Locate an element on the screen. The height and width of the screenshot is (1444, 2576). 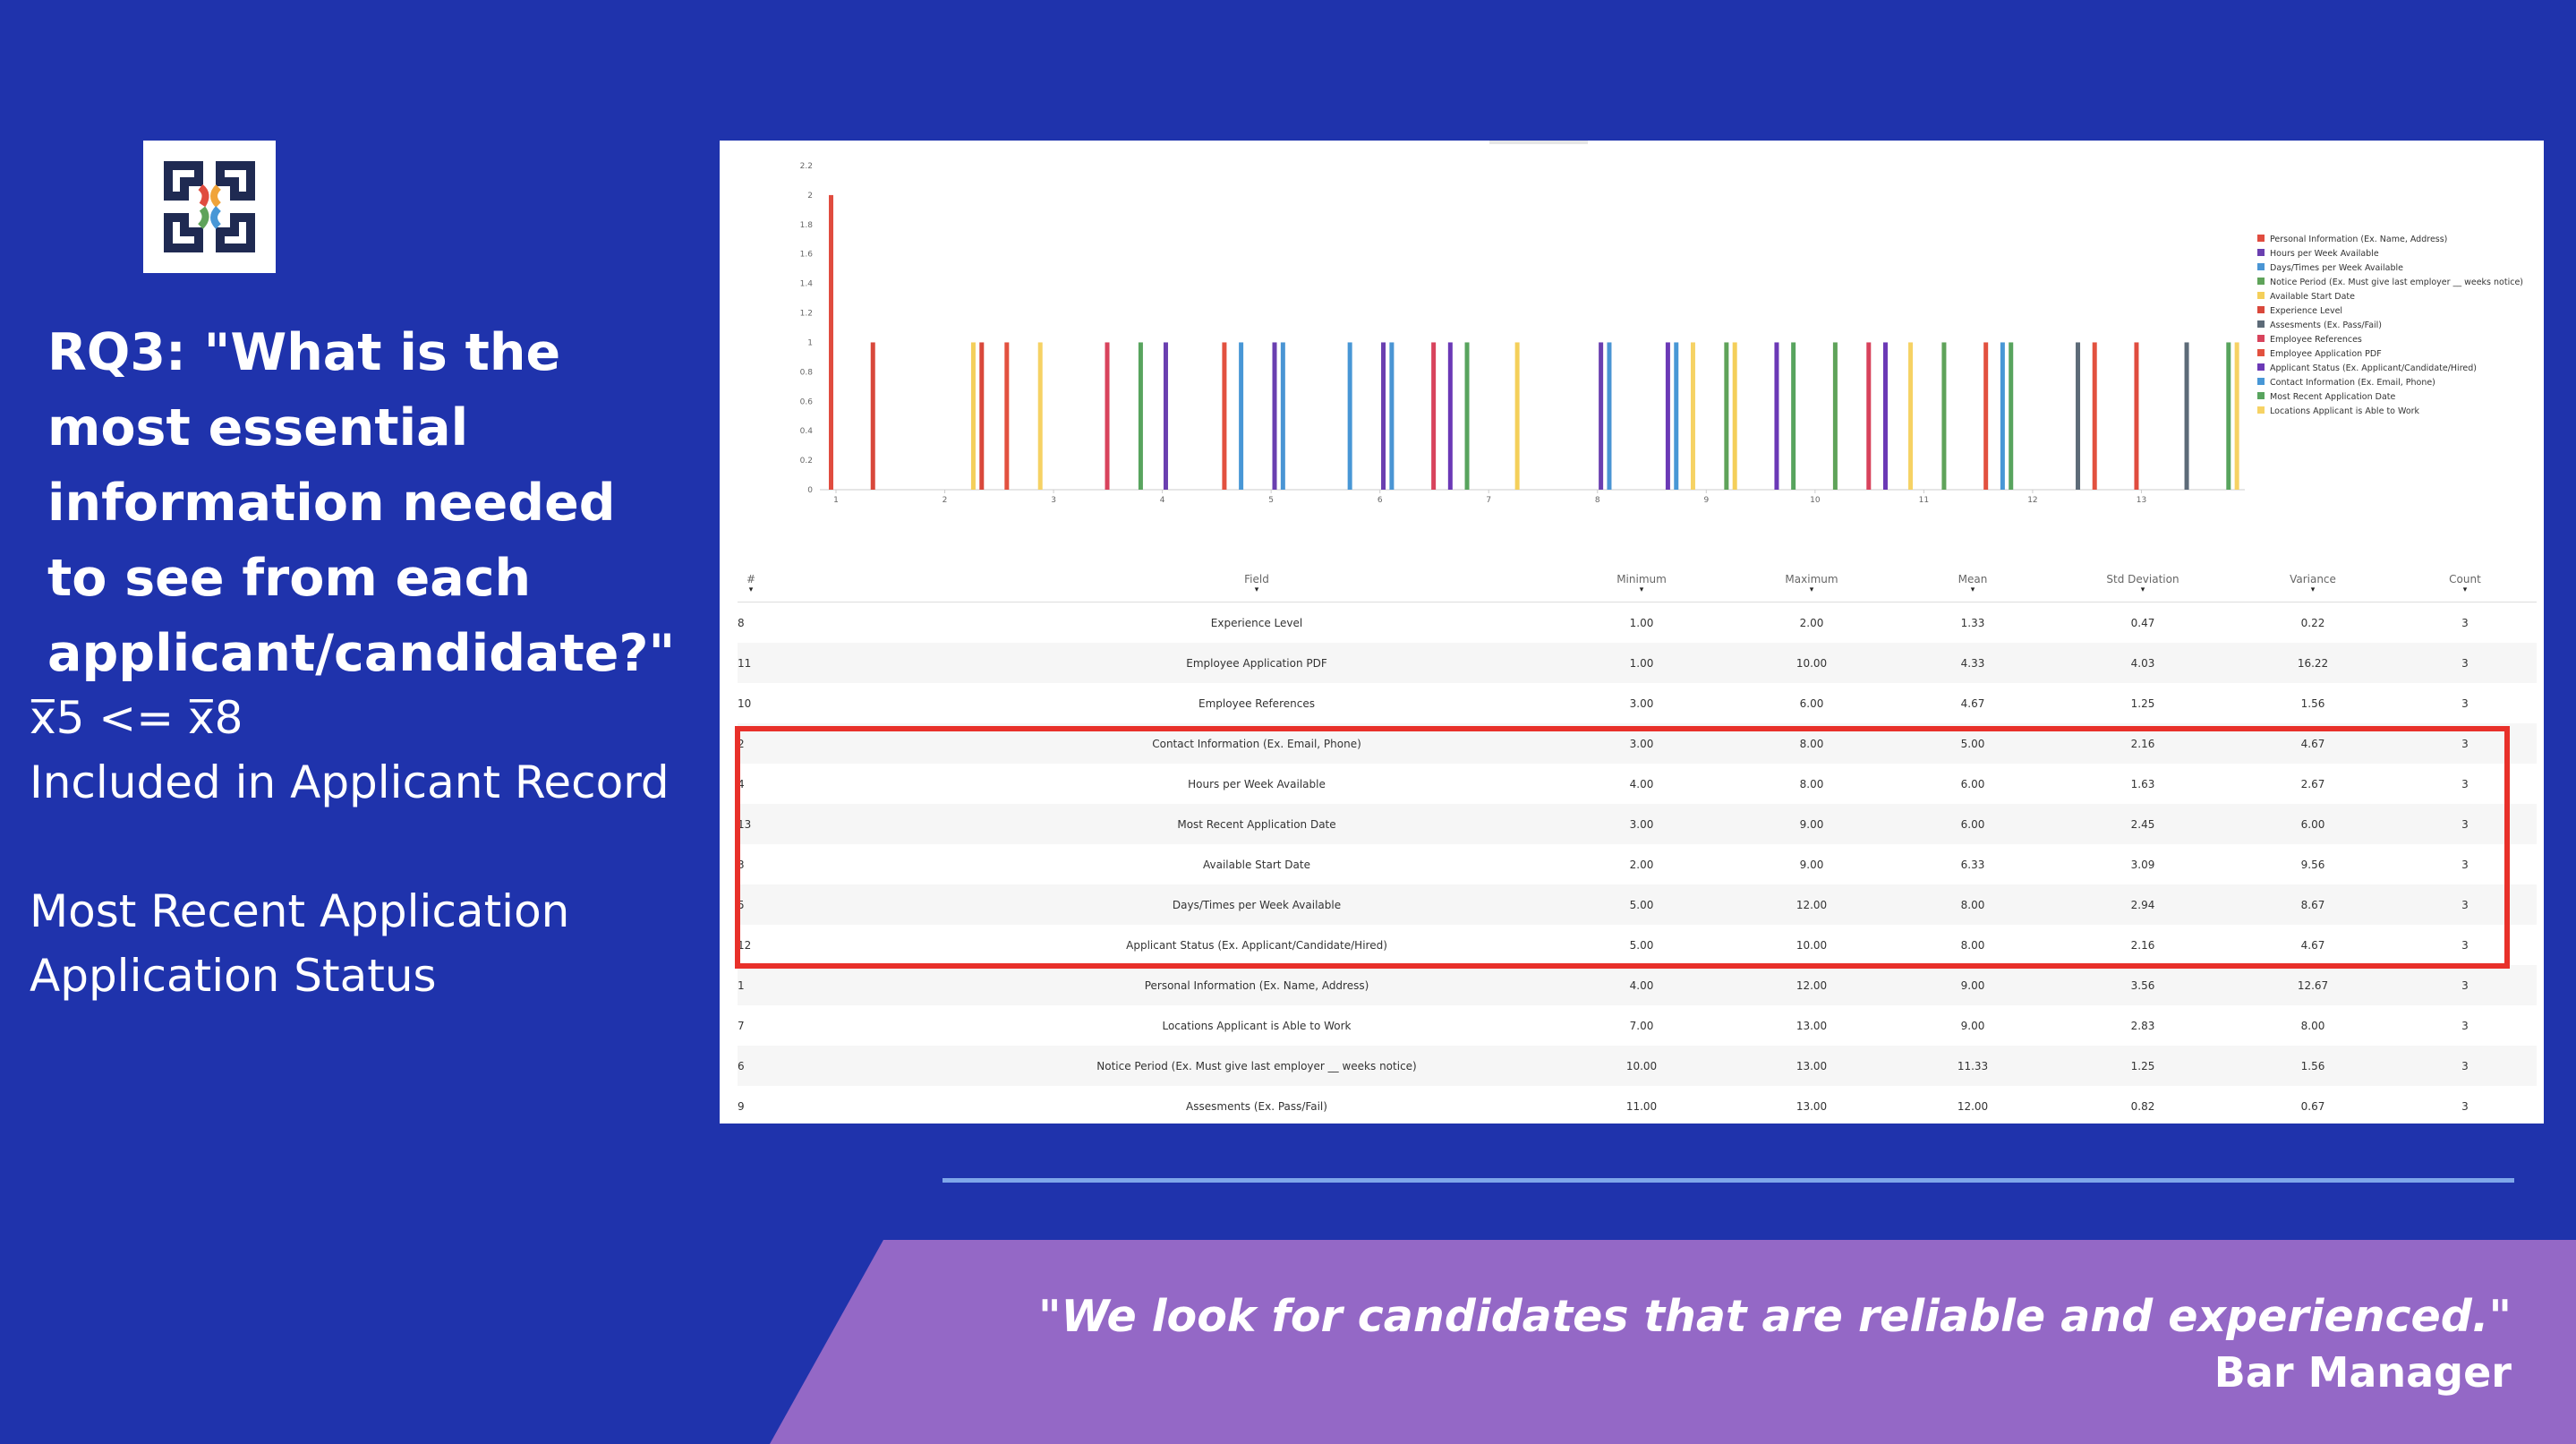
cell-minimum: 1.00 is located at coordinates (1641, 663).